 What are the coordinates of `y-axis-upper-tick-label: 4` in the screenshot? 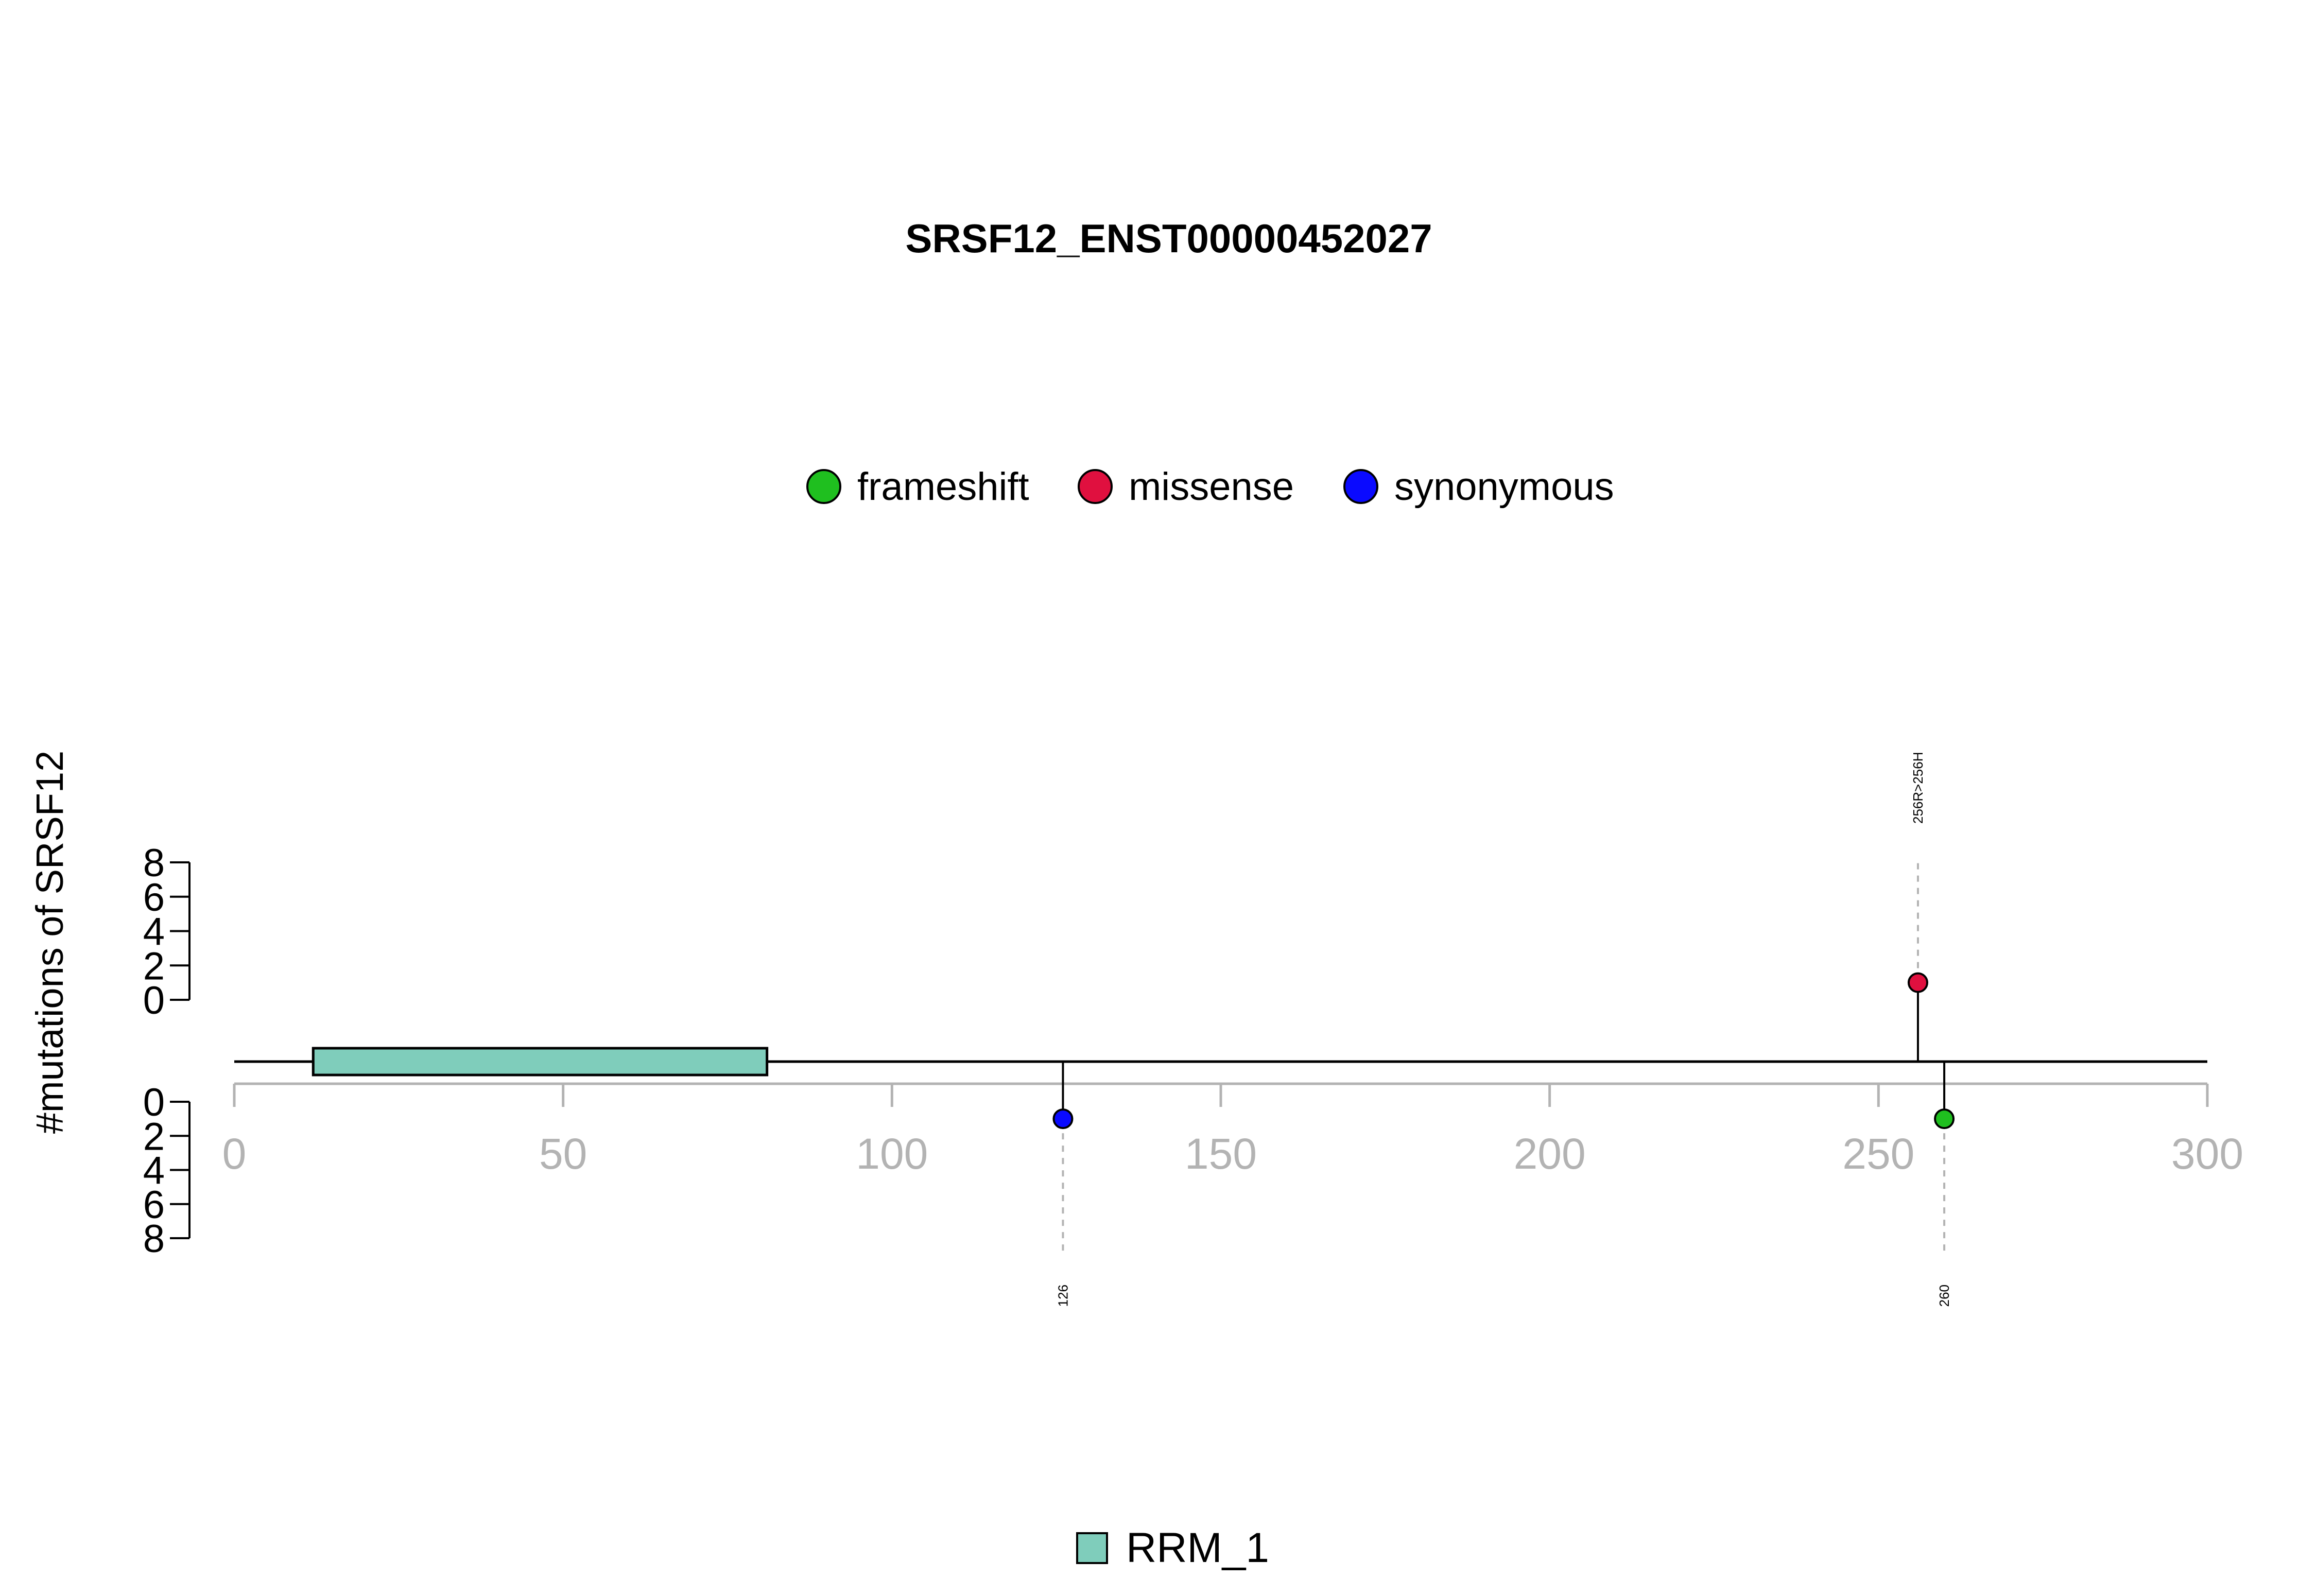 It's located at (154, 932).